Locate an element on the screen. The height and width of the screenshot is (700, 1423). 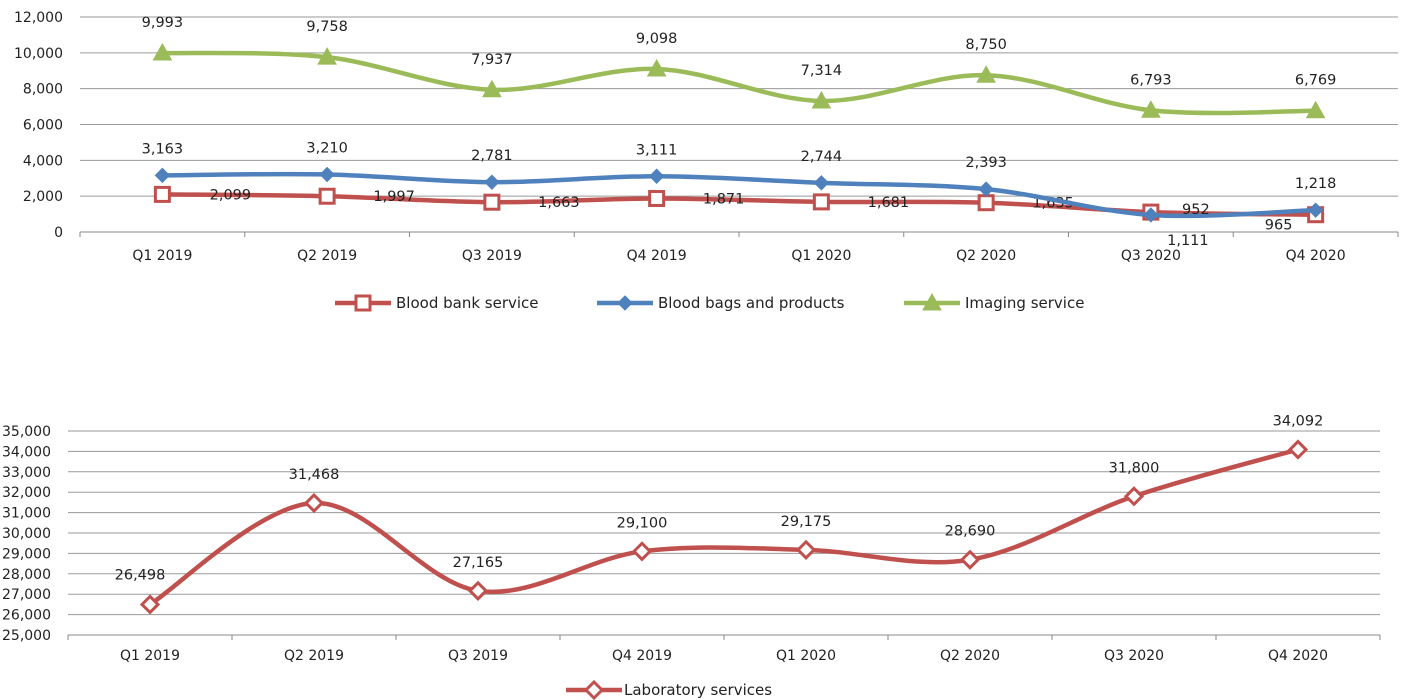
data-label: 9,098 is located at coordinates (657, 39).